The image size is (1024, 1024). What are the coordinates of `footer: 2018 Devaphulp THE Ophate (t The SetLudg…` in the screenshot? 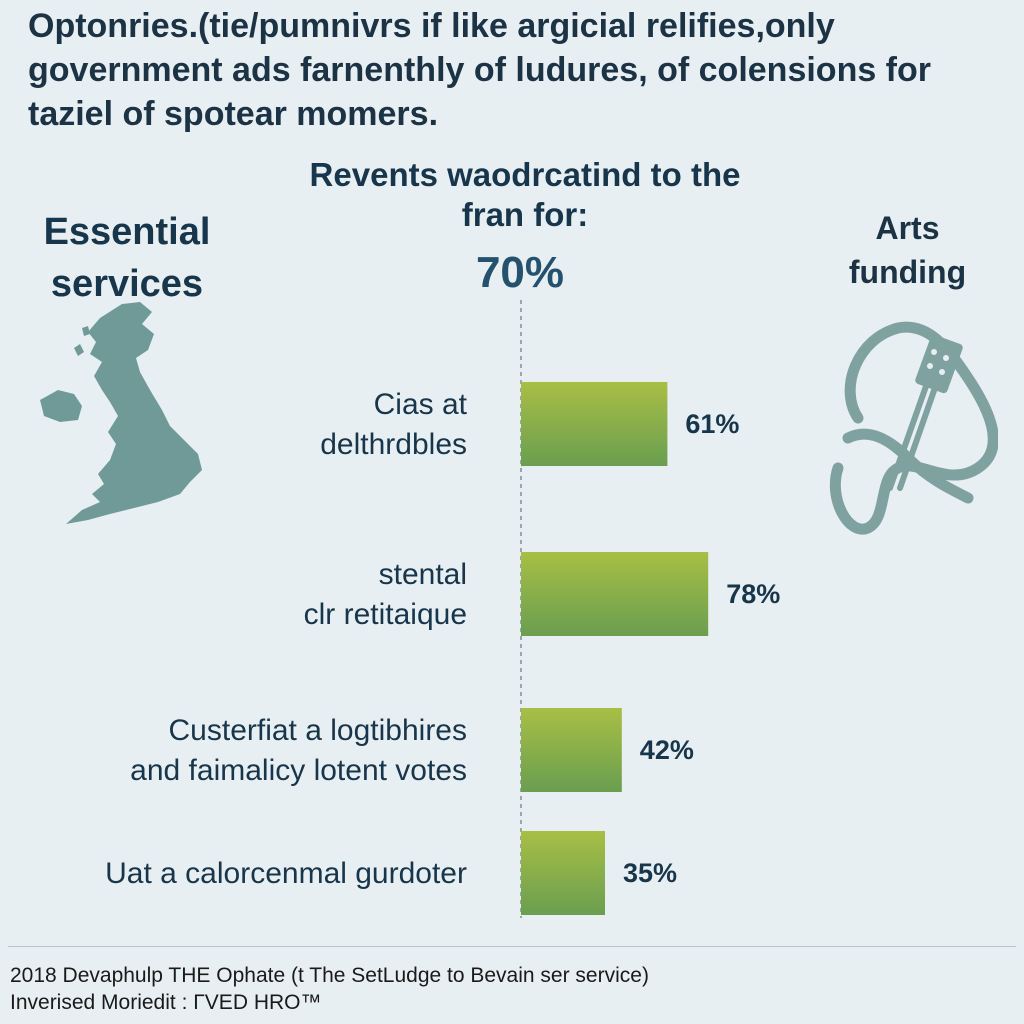 It's located at (510, 989).